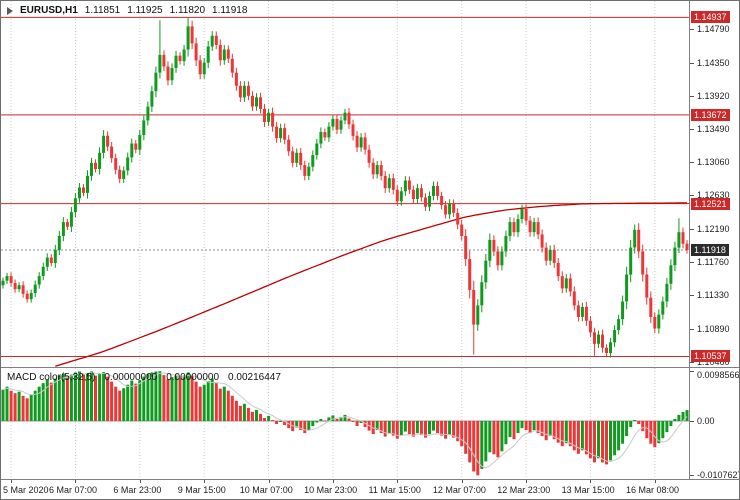 This screenshot has width=740, height=500. I want to click on price-tick-label: 1.13490, so click(713, 128).